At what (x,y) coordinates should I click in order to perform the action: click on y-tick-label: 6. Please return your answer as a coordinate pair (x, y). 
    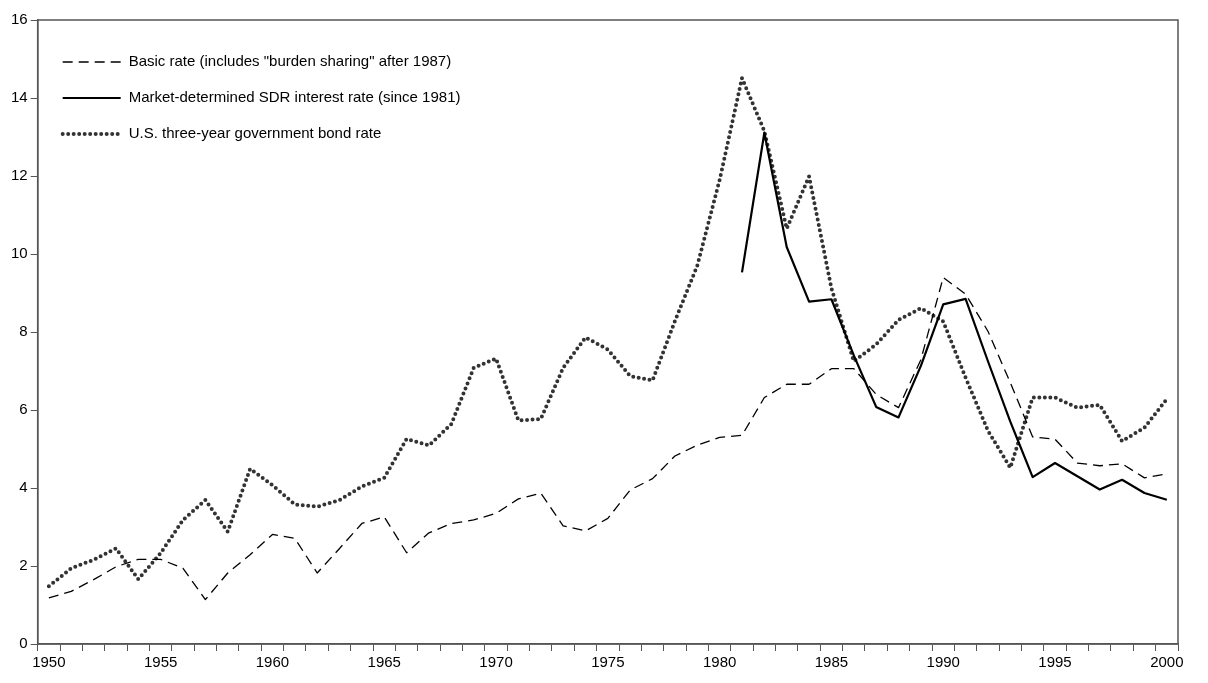
    Looking at the image, I should click on (23, 409).